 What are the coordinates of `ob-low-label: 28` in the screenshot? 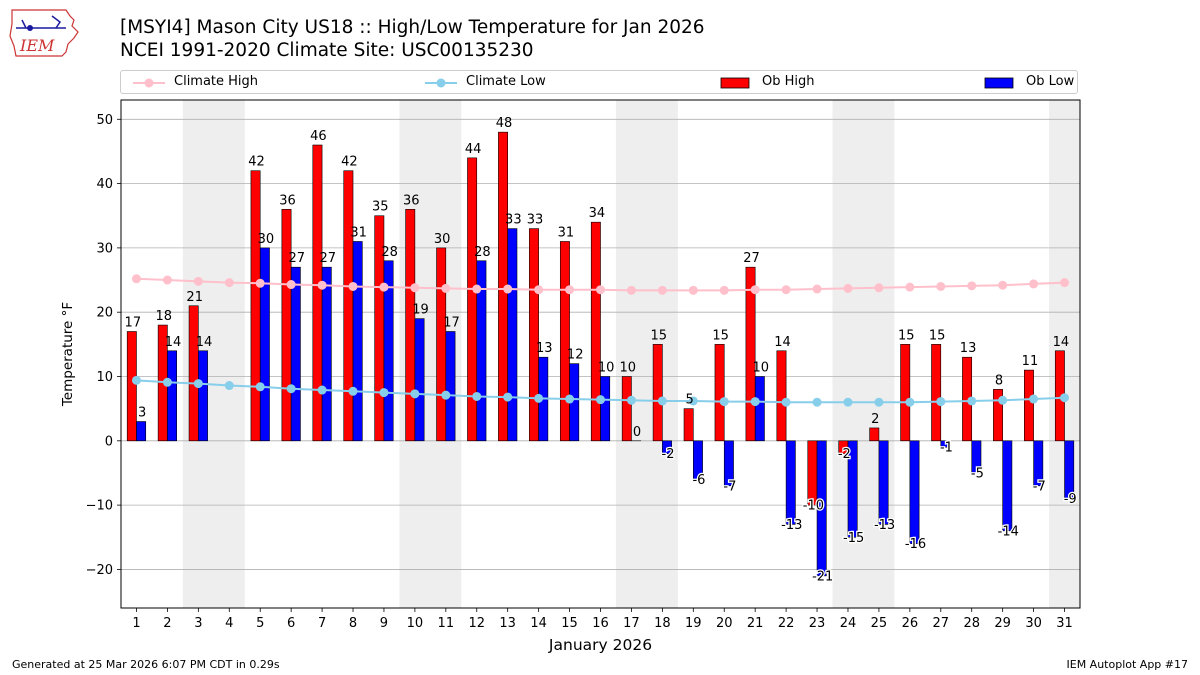 It's located at (482, 252).